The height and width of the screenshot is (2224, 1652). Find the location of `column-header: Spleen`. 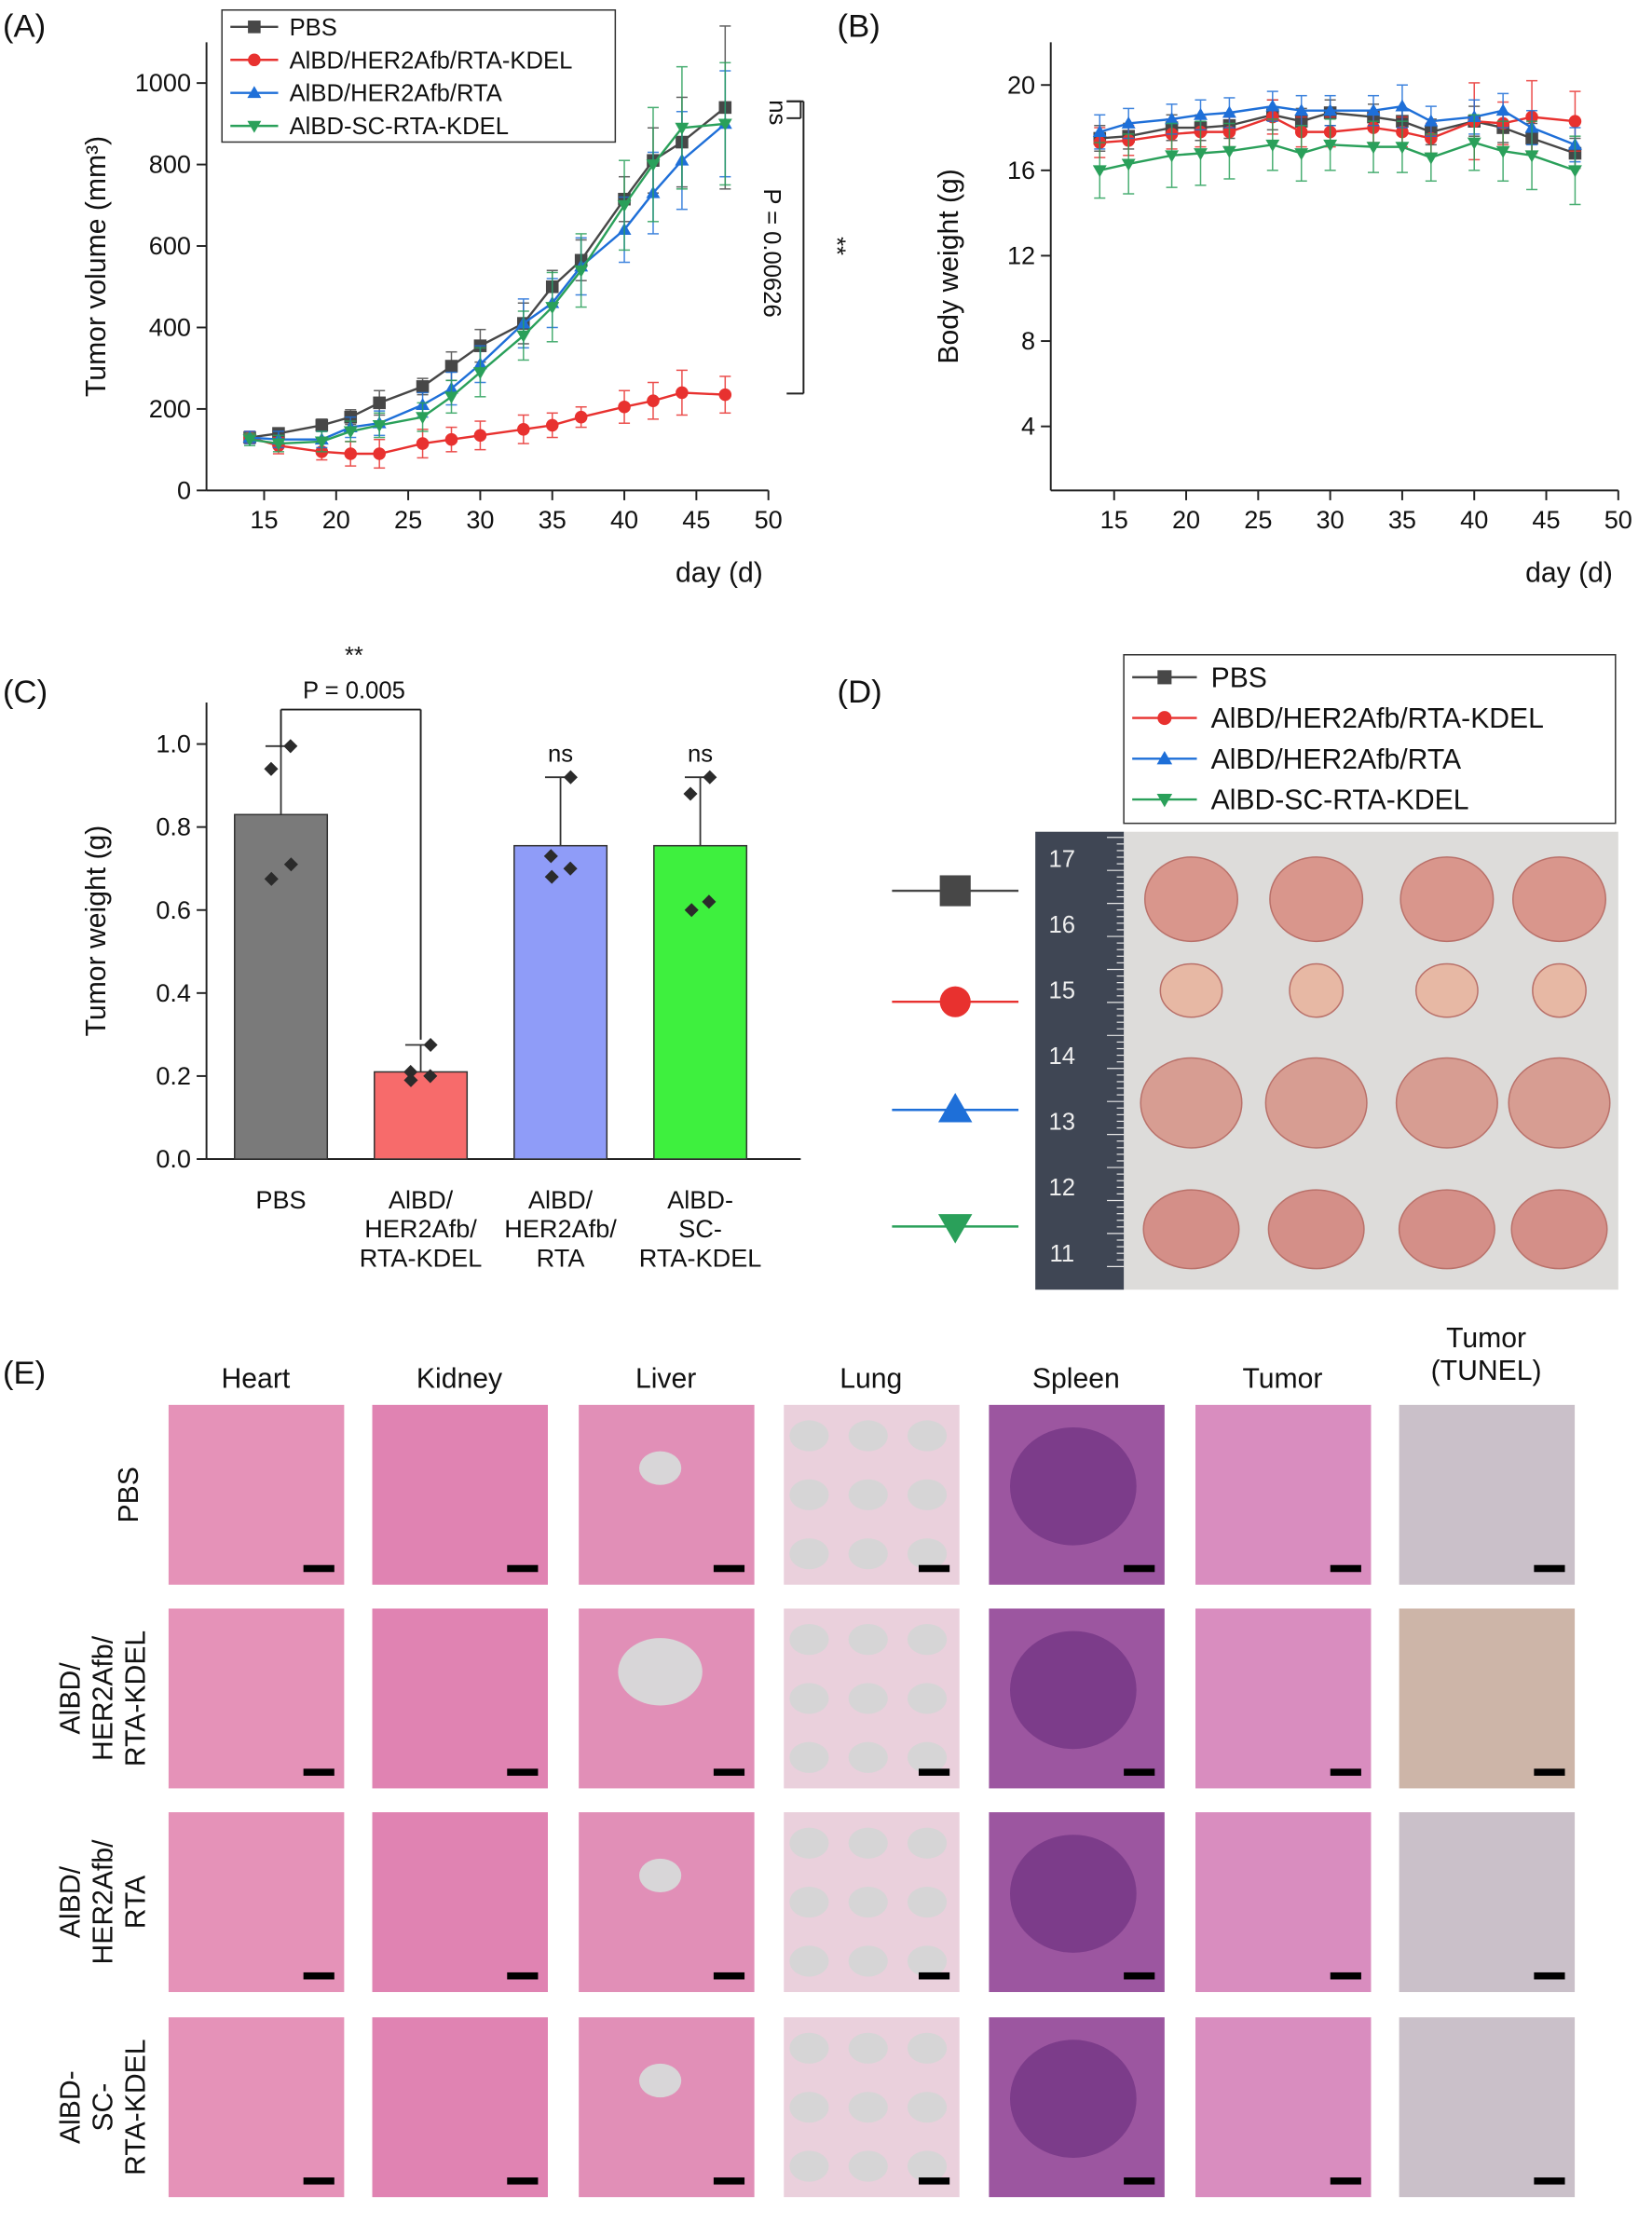

column-header: Spleen is located at coordinates (1076, 1379).